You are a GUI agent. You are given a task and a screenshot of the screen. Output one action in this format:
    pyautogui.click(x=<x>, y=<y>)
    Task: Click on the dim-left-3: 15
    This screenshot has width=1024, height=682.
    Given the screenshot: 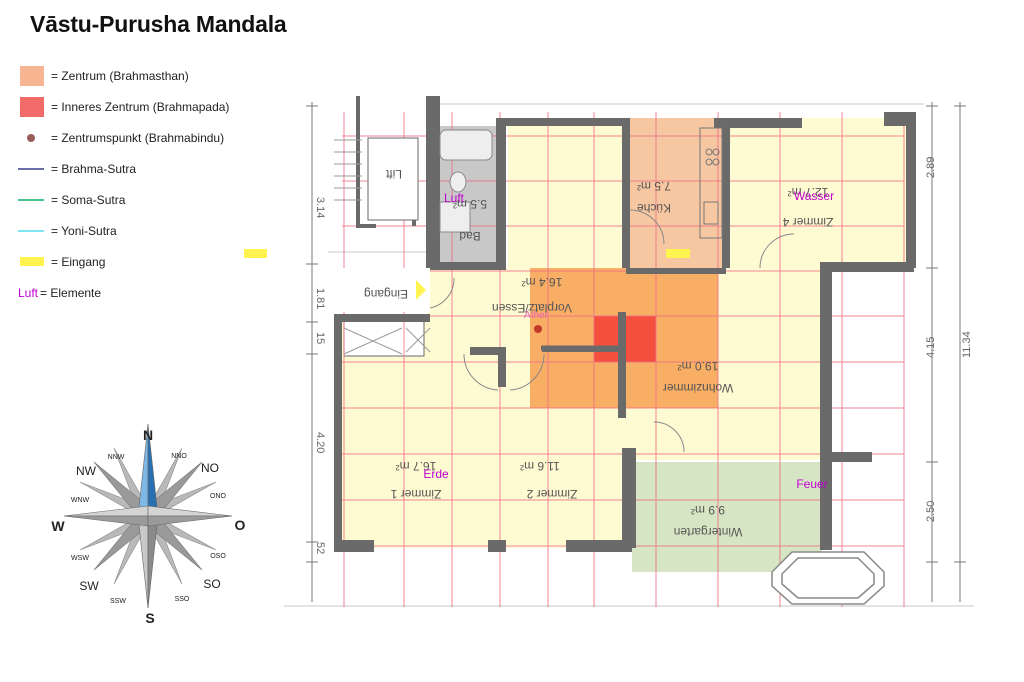 What is the action you would take?
    pyautogui.click(x=320, y=338)
    